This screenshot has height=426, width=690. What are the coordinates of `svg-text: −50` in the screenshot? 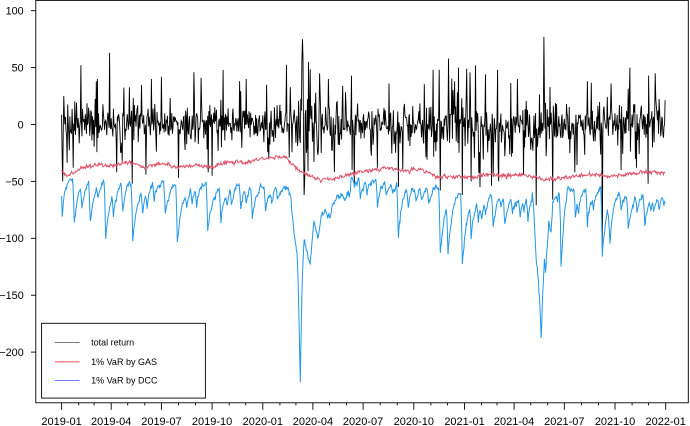 It's located at (14, 182).